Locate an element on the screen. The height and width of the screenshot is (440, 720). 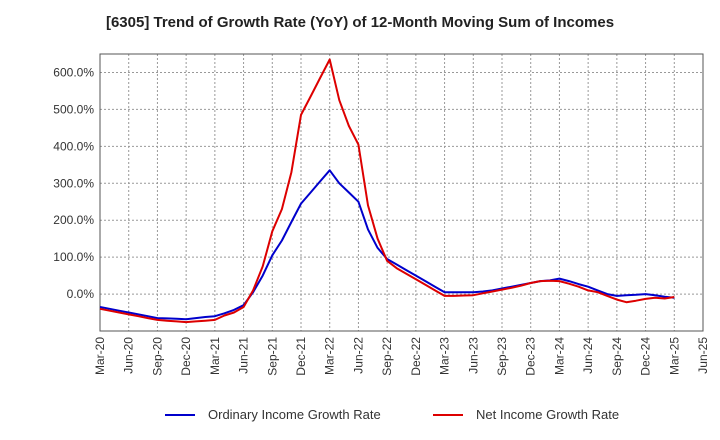
x-tick-label: Mar-22 is located at coordinates (330, 356).